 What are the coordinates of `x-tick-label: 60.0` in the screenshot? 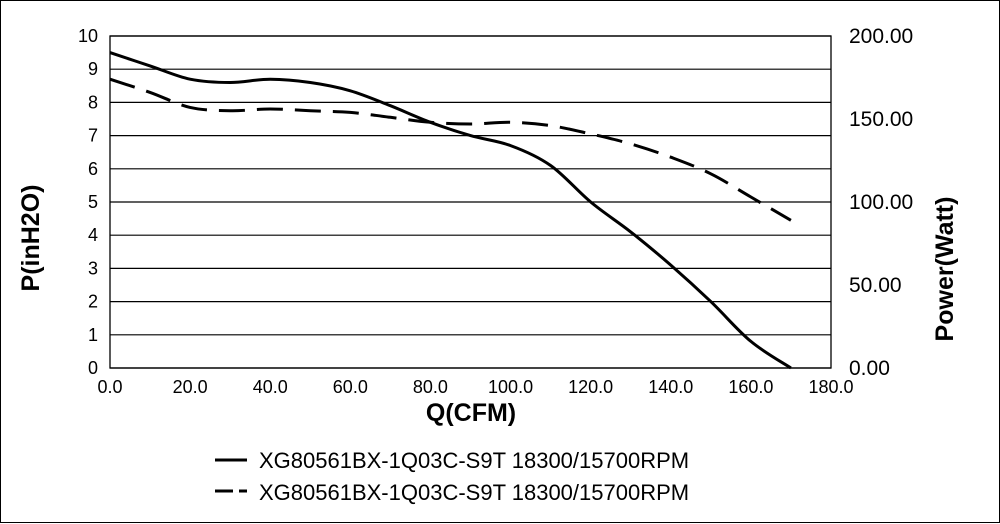 It's located at (350, 387).